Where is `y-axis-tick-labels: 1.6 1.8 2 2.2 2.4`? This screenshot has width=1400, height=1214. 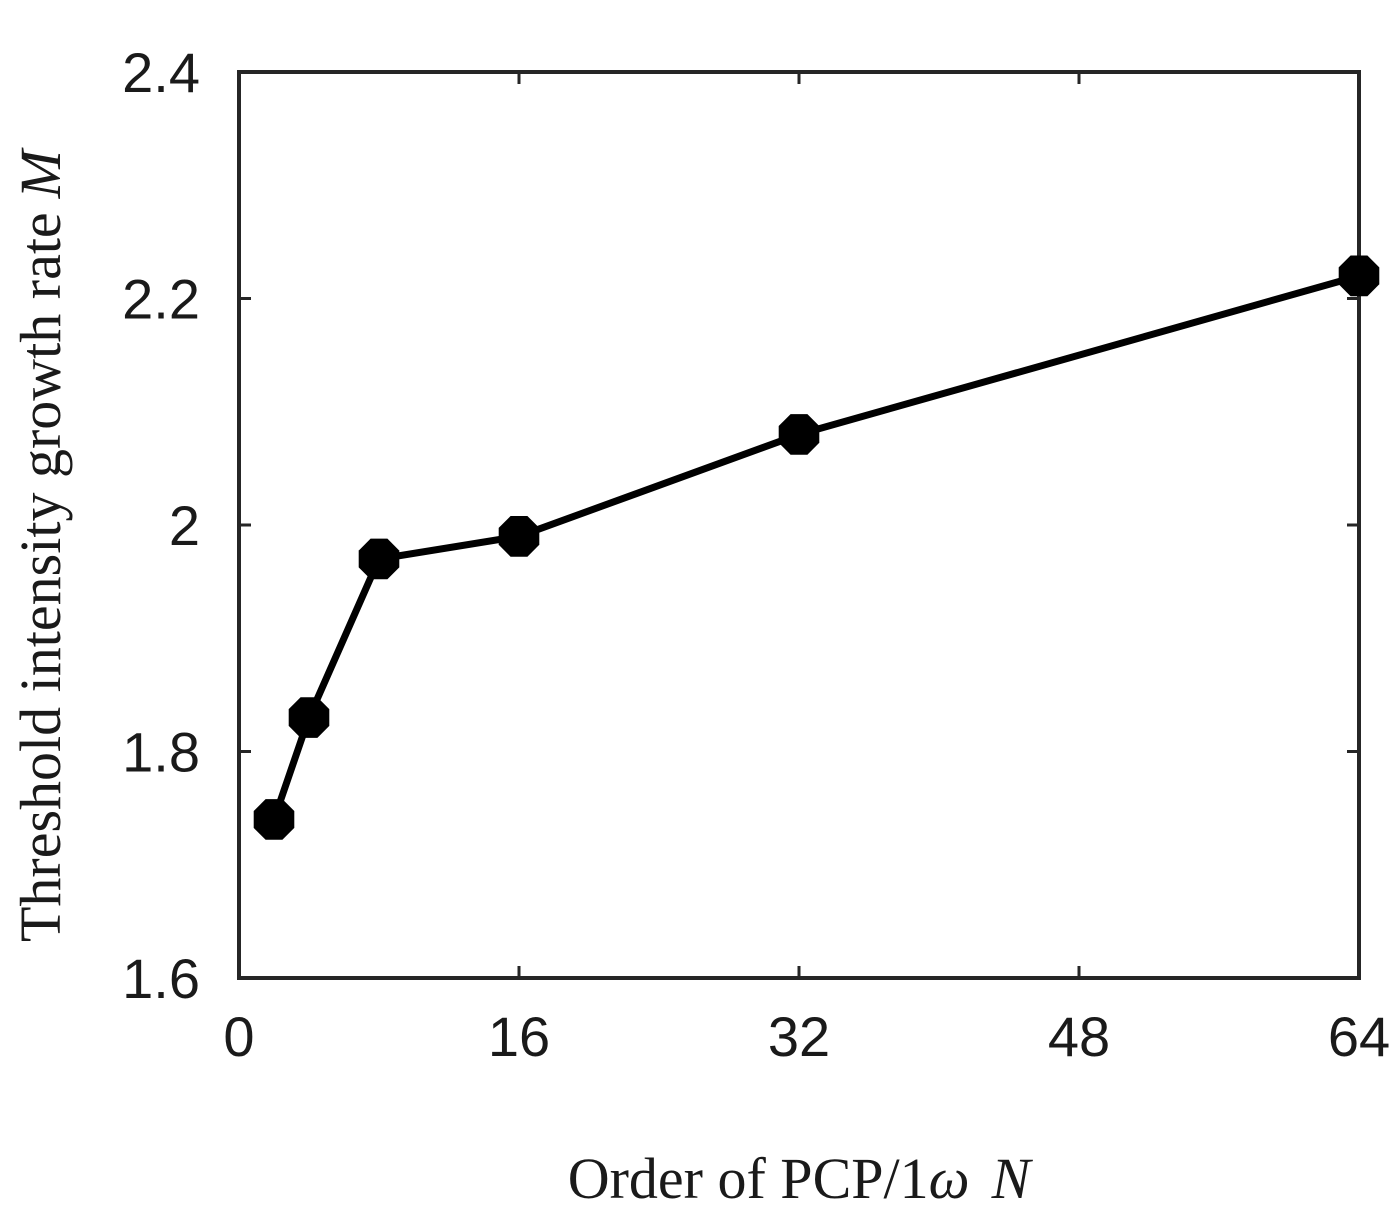 y-axis-tick-labels: 1.6 1.8 2 2.2 2.4 is located at coordinates (161, 525).